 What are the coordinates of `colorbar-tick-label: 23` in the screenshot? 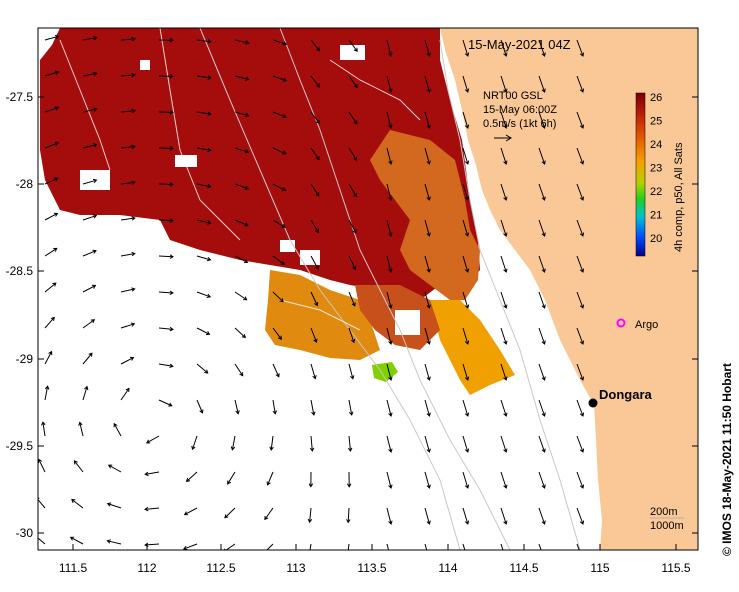 It's located at (656, 169).